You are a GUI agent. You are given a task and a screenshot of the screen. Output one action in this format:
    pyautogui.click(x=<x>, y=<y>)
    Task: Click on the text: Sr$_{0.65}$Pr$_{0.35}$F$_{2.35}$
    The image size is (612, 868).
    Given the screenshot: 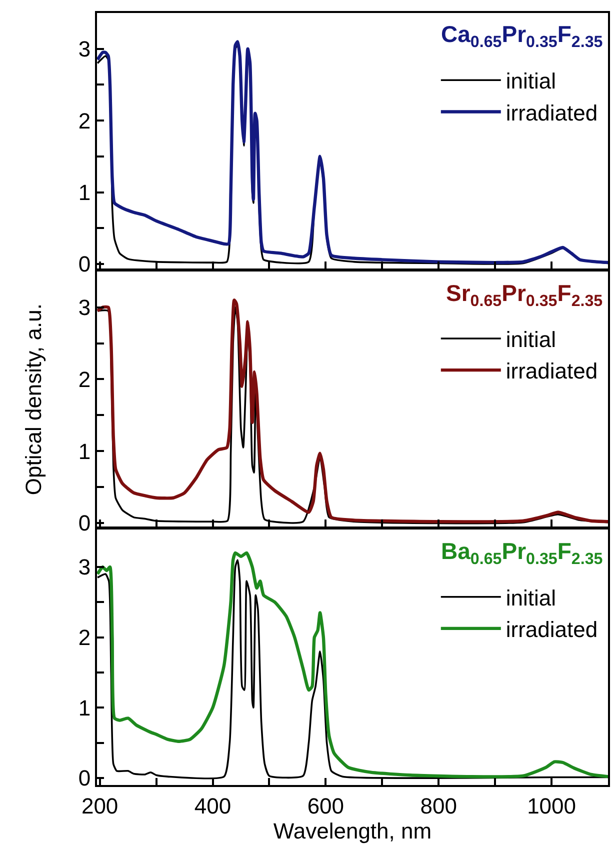 What is the action you would take?
    pyautogui.click(x=524, y=295)
    